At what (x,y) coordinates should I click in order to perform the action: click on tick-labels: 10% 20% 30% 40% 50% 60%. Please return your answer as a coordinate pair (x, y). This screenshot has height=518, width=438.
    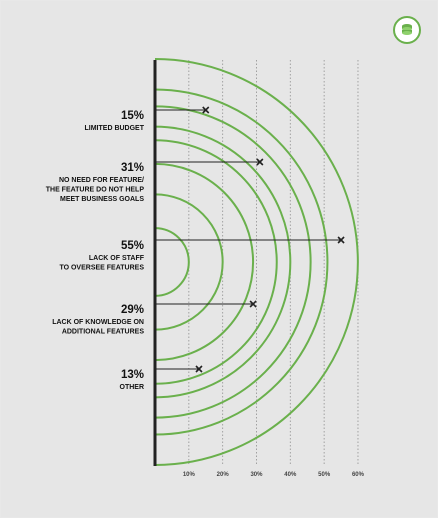
    Looking at the image, I should click on (274, 475).